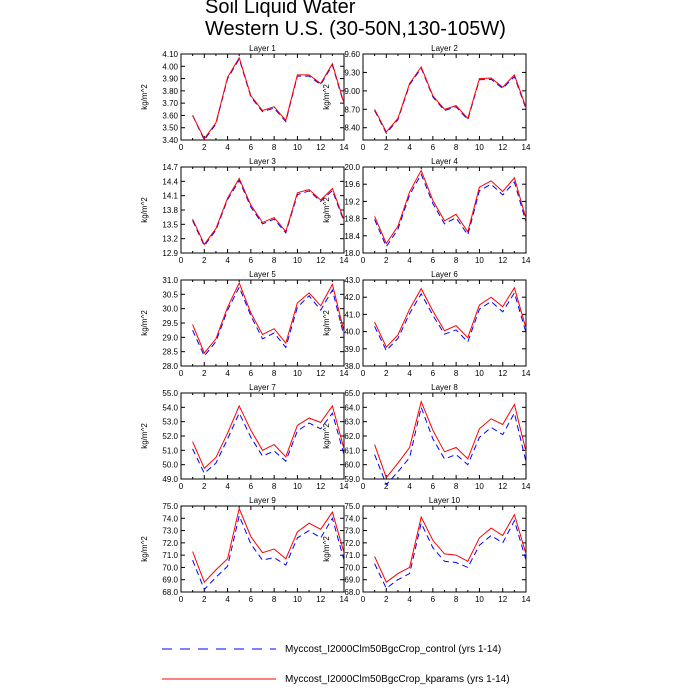 The height and width of the screenshot is (700, 700). I want to click on panel-5-x-tick-label: 6, so click(251, 373).